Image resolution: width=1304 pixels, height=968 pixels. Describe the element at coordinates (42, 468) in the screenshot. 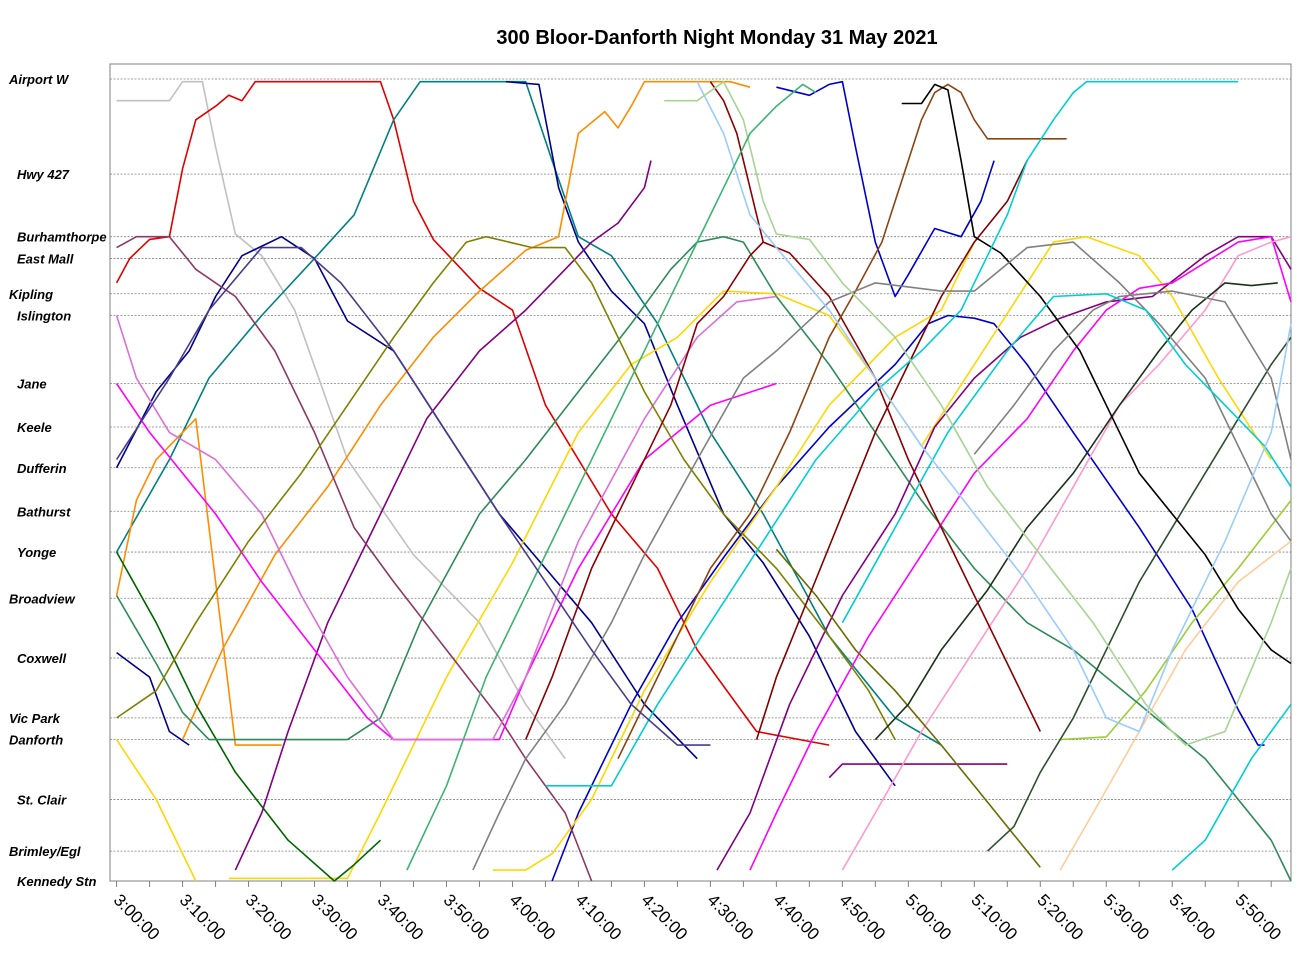

I see `stop-label-dufferin: Dufferin` at that location.